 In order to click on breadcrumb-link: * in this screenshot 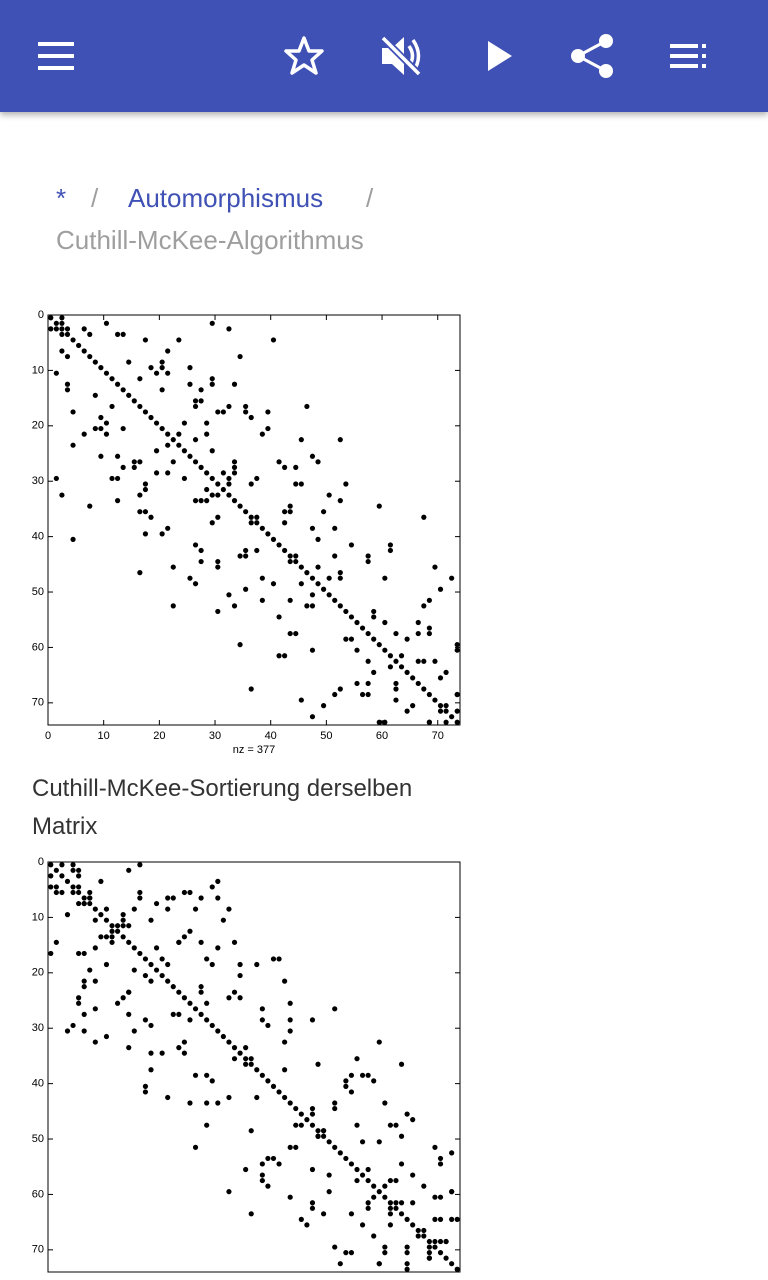, I will do `click(61, 198)`.